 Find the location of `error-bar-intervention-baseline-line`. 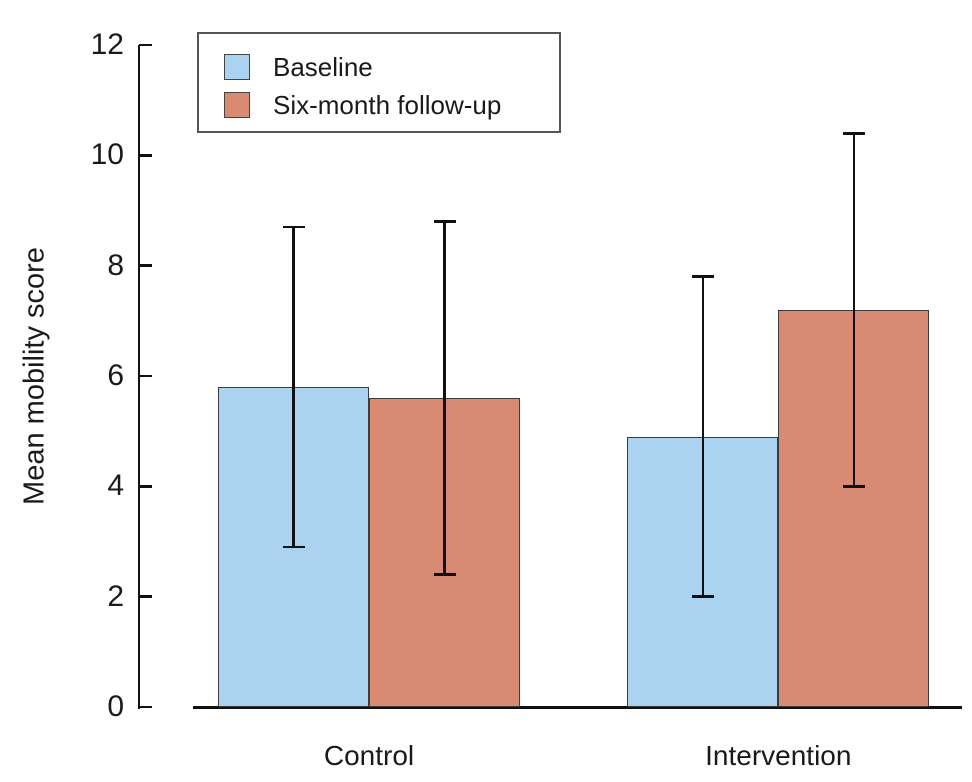

error-bar-intervention-baseline-line is located at coordinates (703, 436).